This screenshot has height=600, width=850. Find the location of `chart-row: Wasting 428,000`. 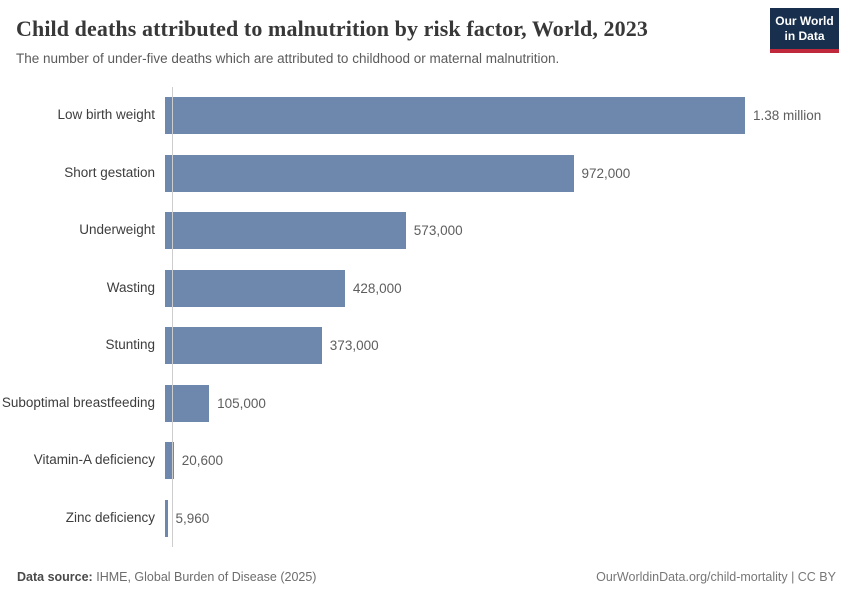

chart-row: Wasting 428,000 is located at coordinates (425, 289).